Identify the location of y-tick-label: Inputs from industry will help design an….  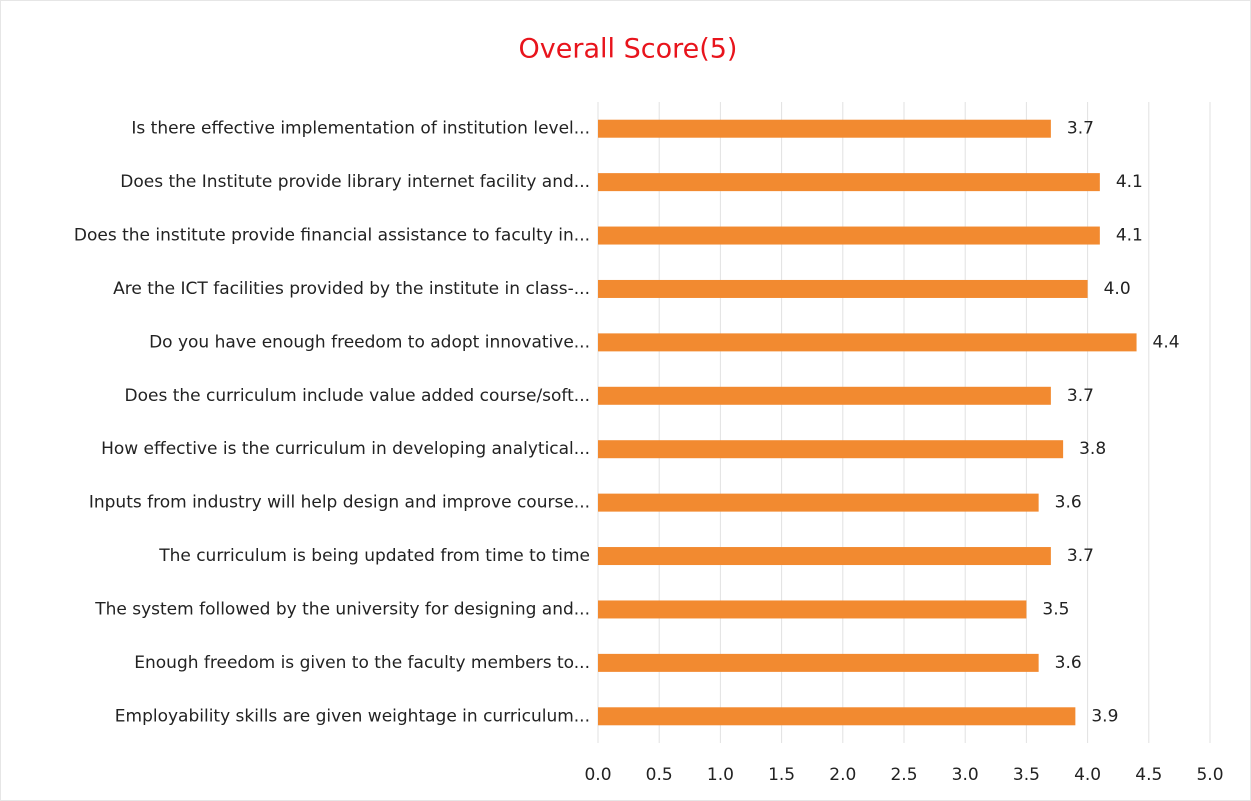
(339, 503).